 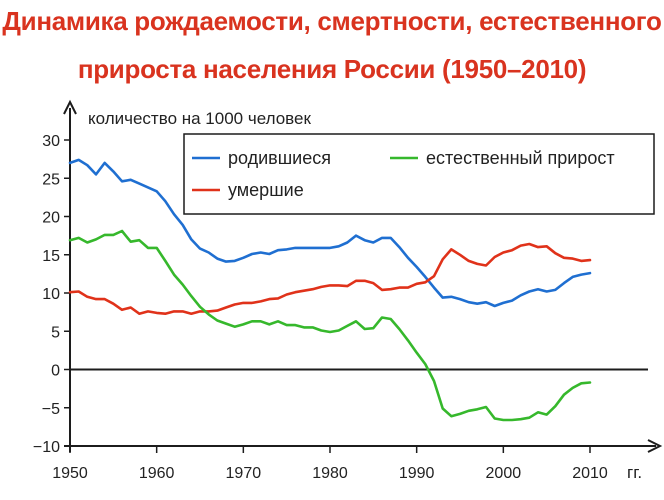 What do you see at coordinates (417, 473) in the screenshot?
I see `x-tick-label: 1990` at bounding box center [417, 473].